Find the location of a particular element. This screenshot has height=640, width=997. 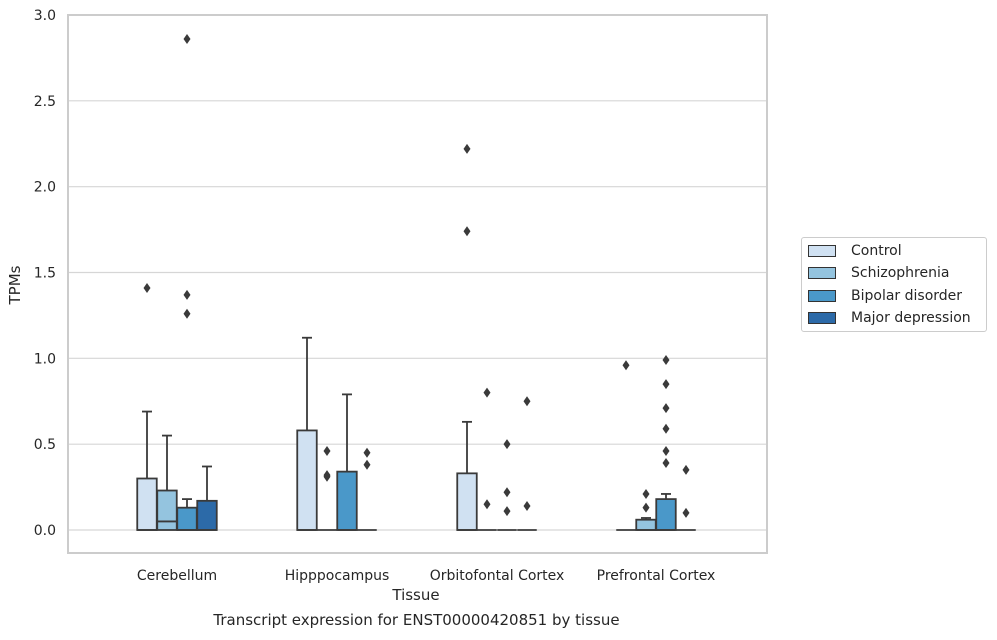

legend-item-bipolar-disorder: Bipolar disorder is located at coordinates (885, 296).